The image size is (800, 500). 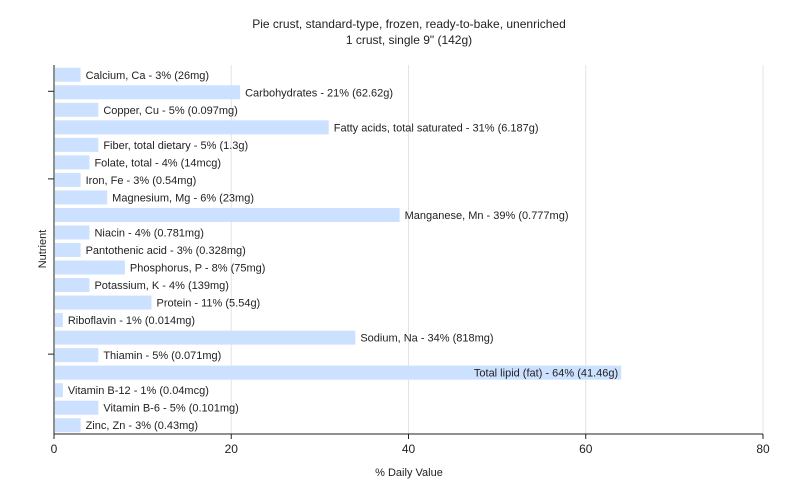 What do you see at coordinates (546, 374) in the screenshot?
I see `bar-label: Total lipid (fat) - 64% (41.46g)` at bounding box center [546, 374].